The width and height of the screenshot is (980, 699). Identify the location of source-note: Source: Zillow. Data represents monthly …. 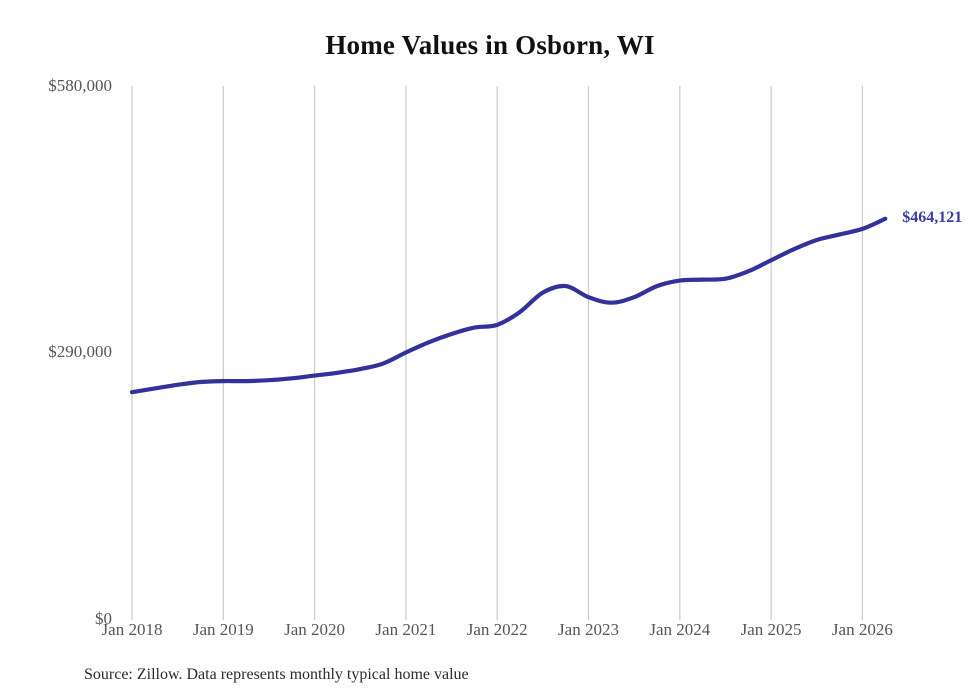
(276, 674).